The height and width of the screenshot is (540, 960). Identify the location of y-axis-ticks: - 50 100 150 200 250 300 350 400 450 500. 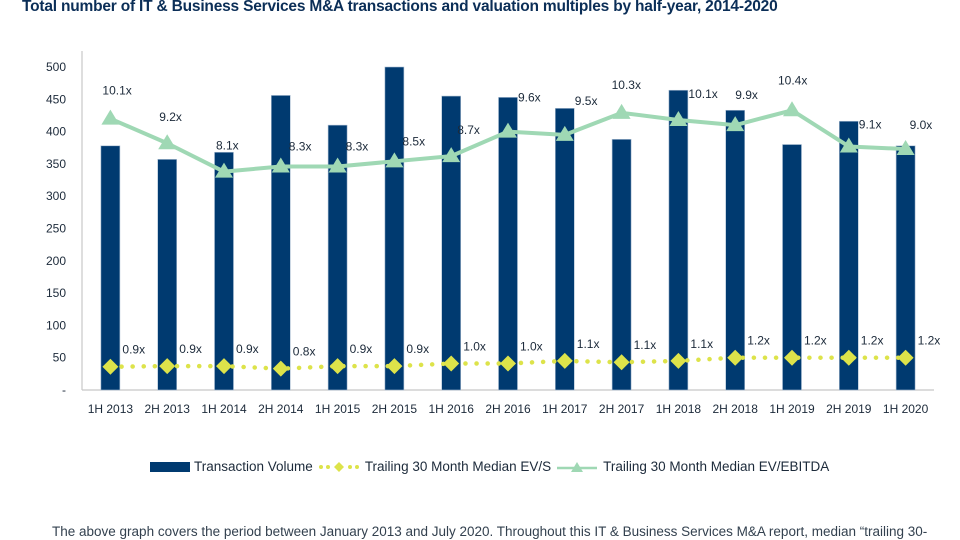
(56, 228).